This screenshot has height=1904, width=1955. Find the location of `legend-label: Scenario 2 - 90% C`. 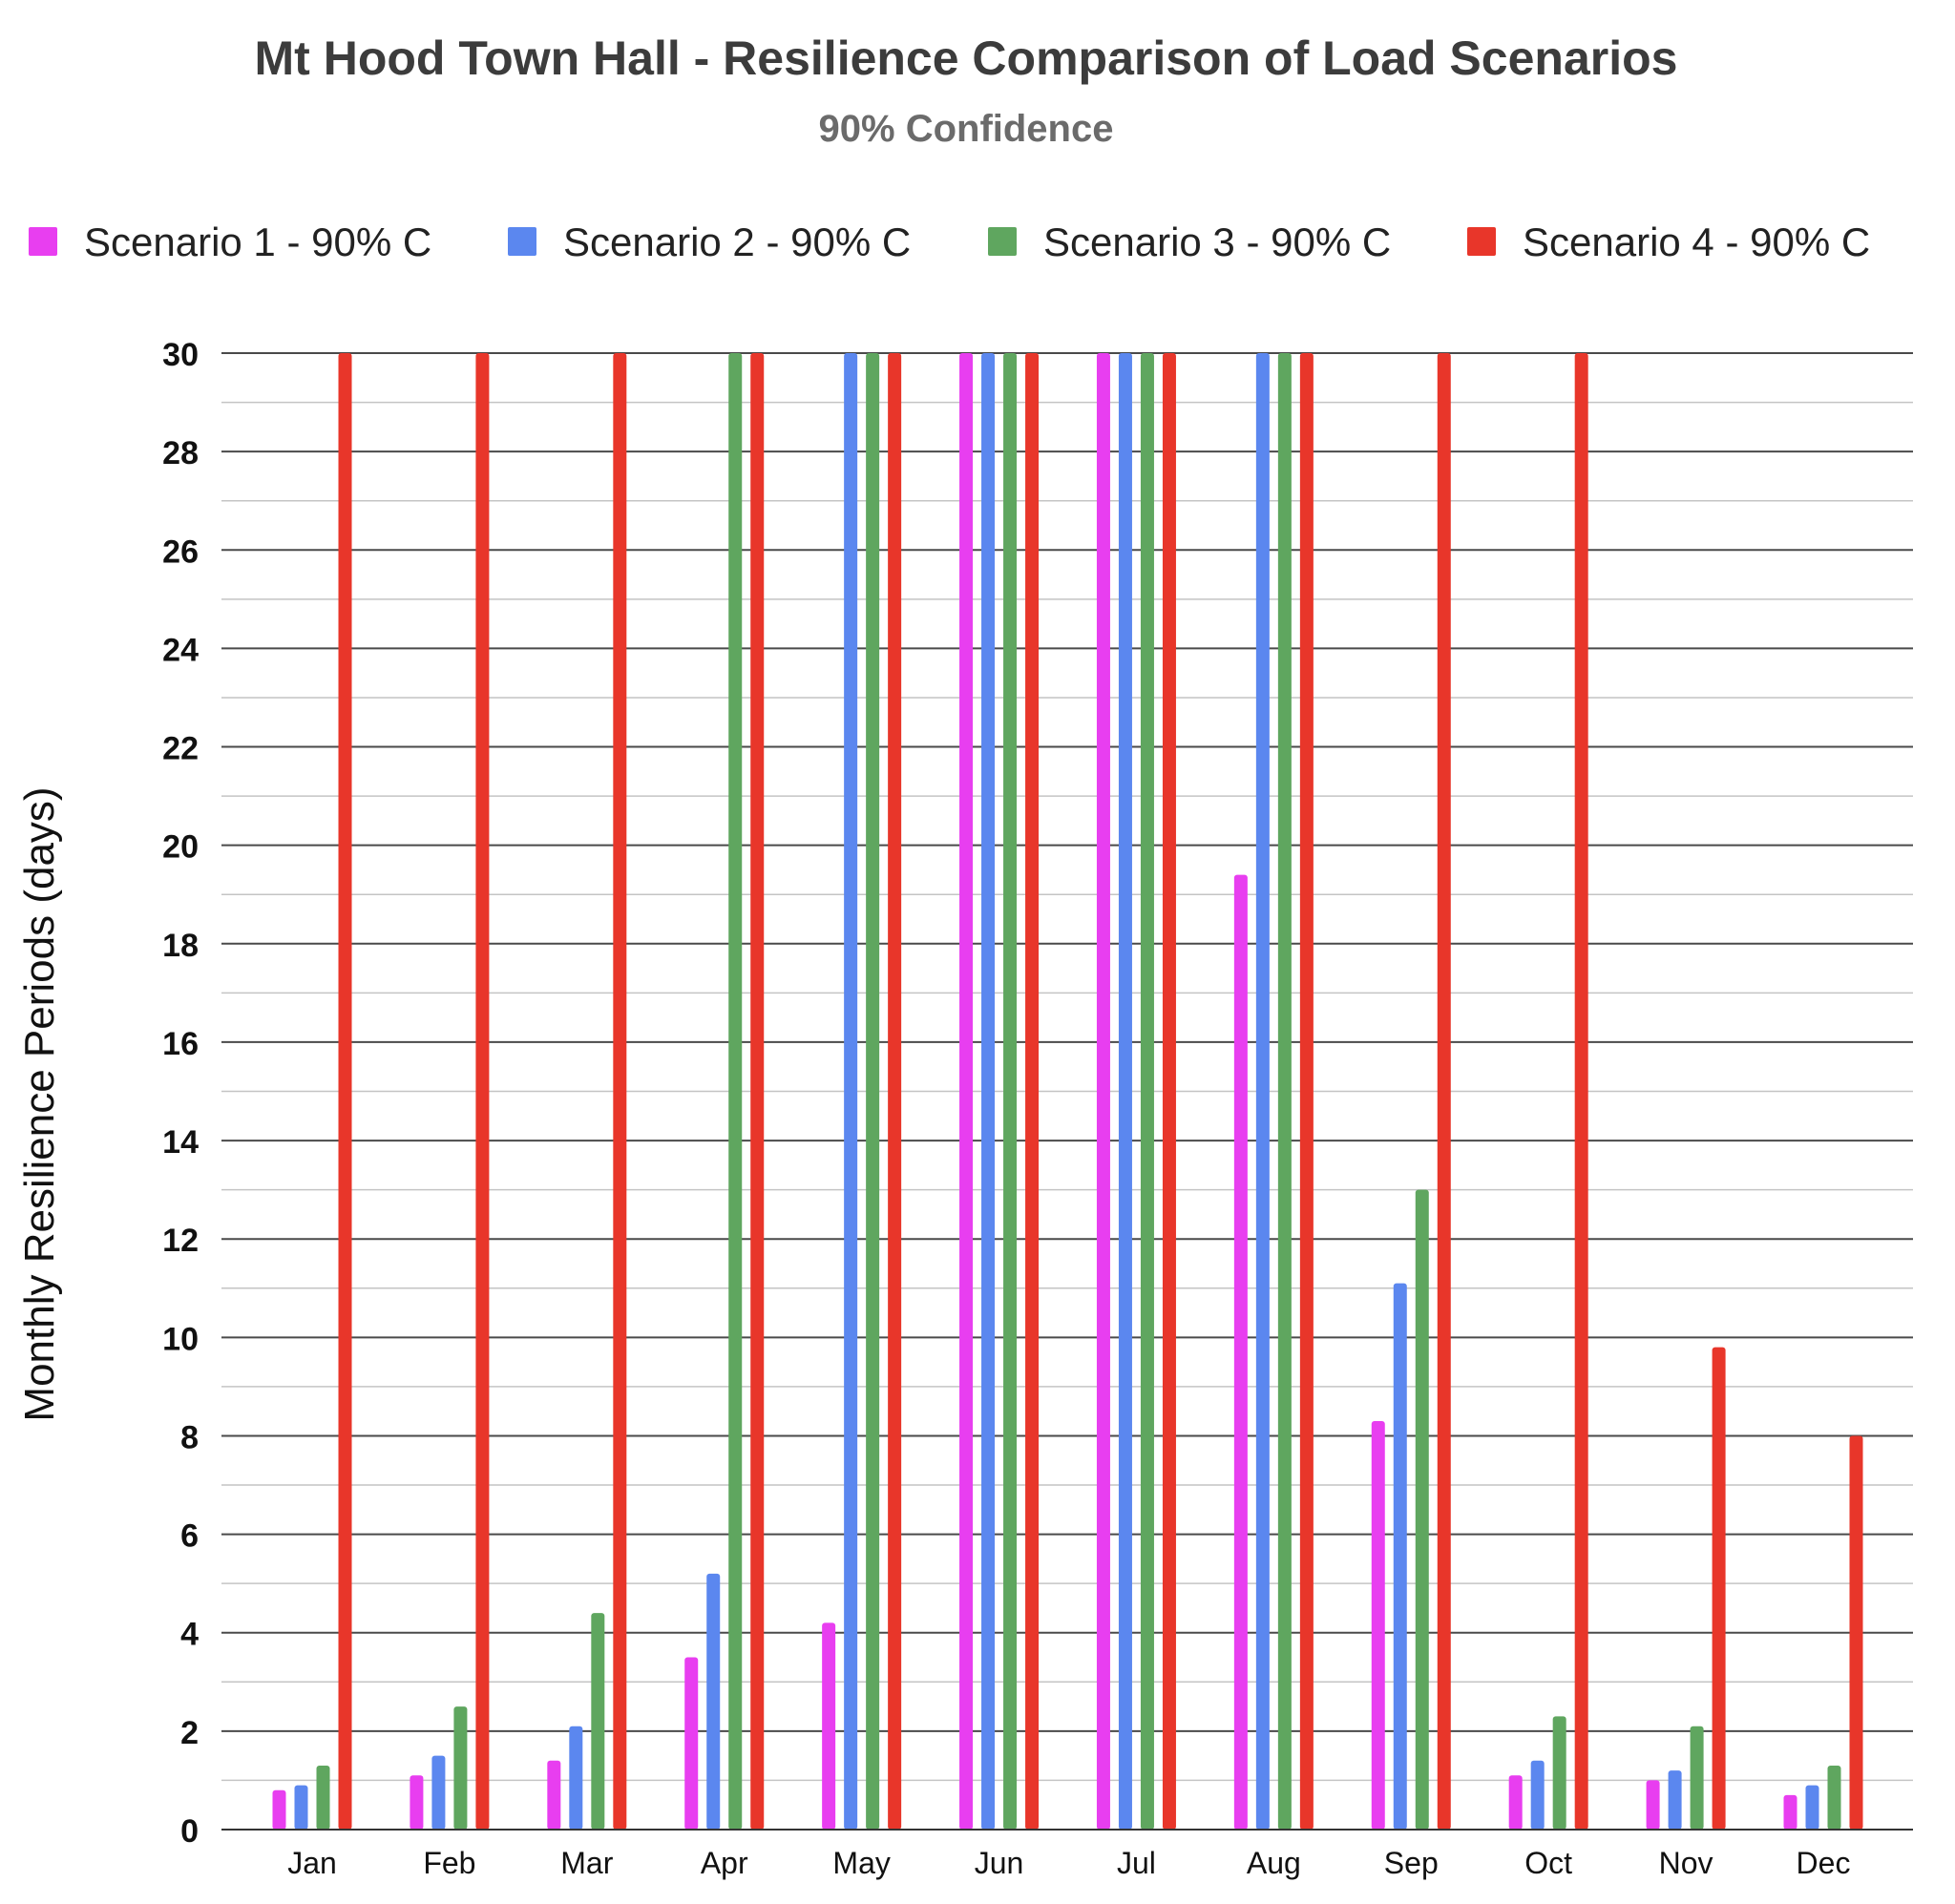

legend-label: Scenario 2 - 90% C is located at coordinates (737, 242).